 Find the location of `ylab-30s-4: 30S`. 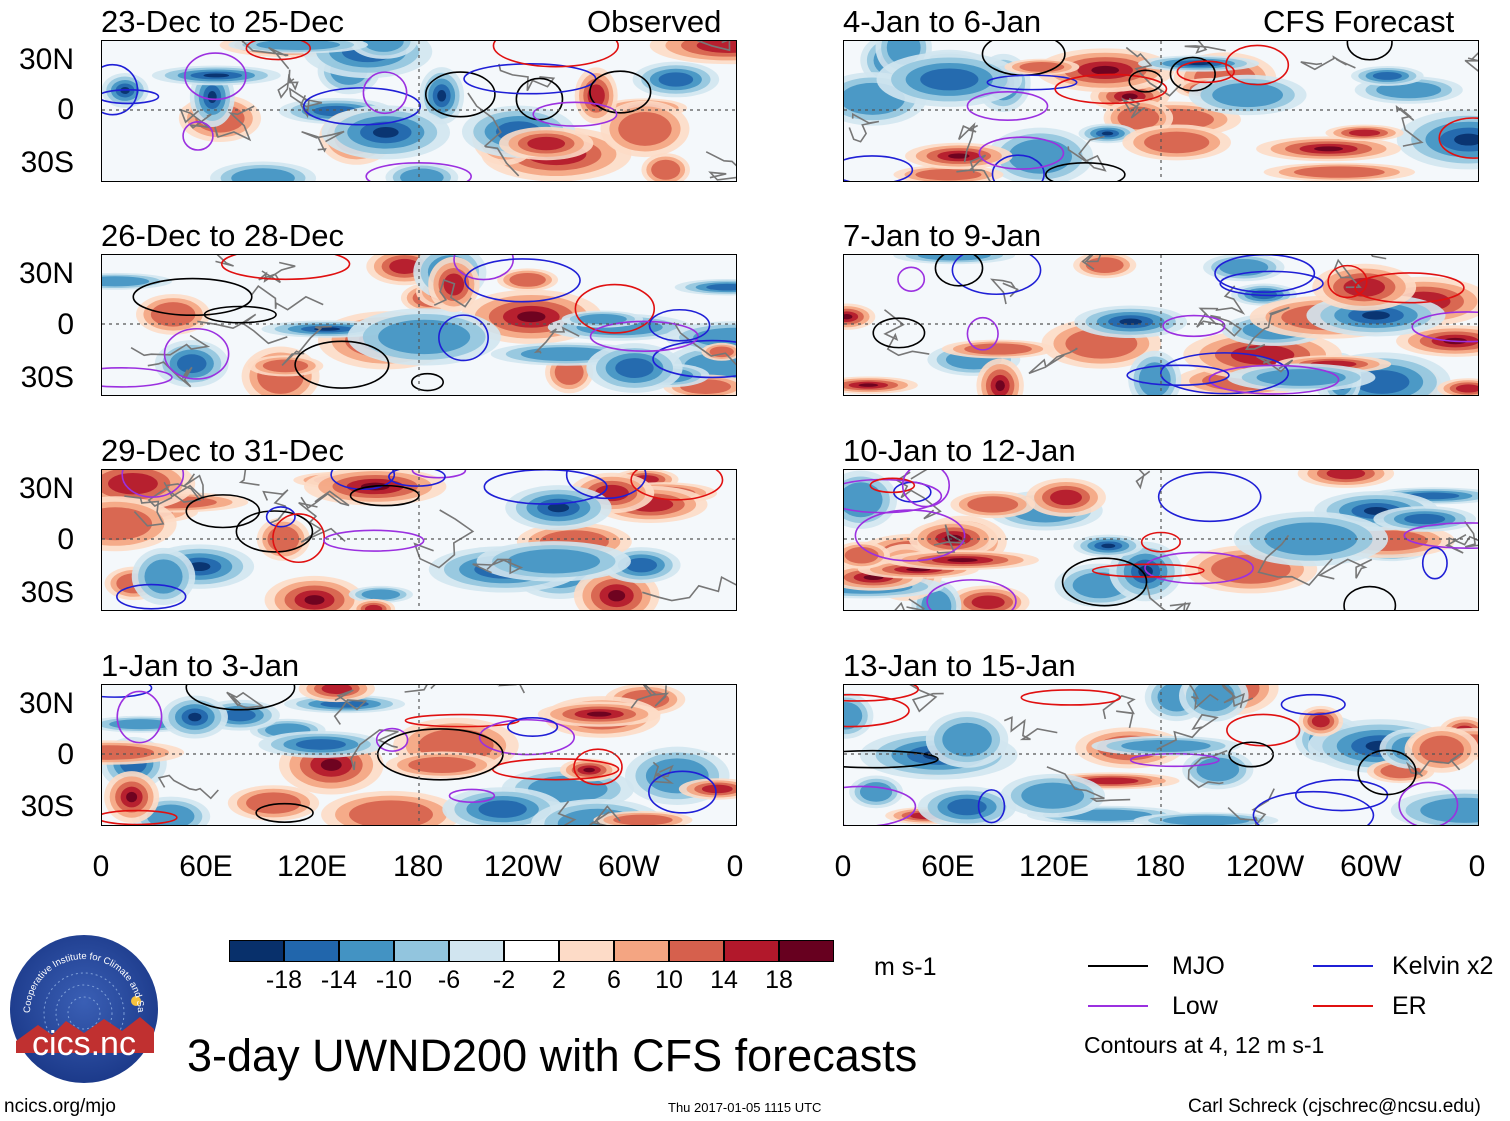

ylab-30s-4: 30S is located at coordinates (47, 806).